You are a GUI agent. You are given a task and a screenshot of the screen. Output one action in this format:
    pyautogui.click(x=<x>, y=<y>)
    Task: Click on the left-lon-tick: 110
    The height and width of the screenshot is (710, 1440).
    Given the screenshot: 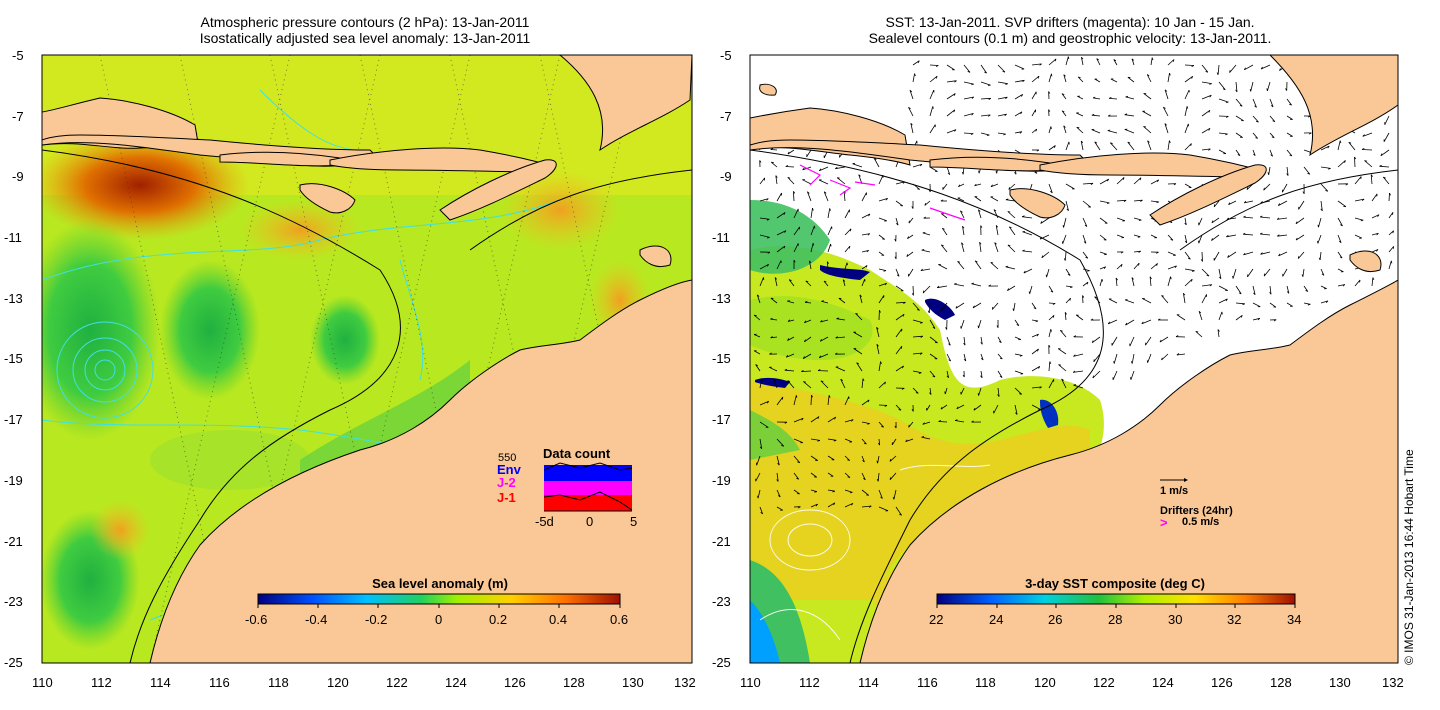 What is the action you would take?
    pyautogui.click(x=42, y=682)
    